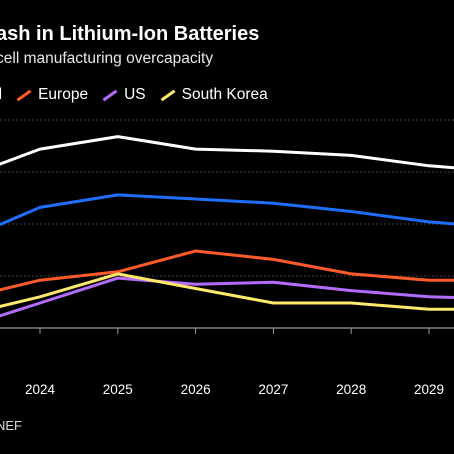 This screenshot has height=454, width=454. What do you see at coordinates (273, 389) in the screenshot?
I see `x-tick-label: 2027` at bounding box center [273, 389].